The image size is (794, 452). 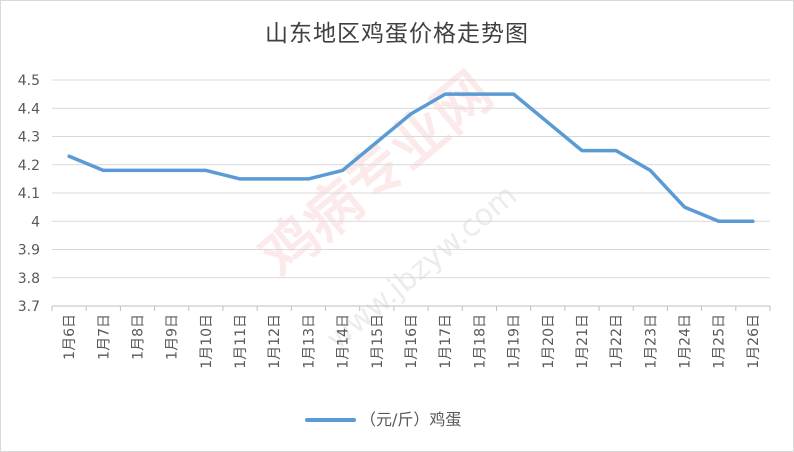 What do you see at coordinates (583, 341) in the screenshot?
I see `x-tick-label: 1月21日` at bounding box center [583, 341].